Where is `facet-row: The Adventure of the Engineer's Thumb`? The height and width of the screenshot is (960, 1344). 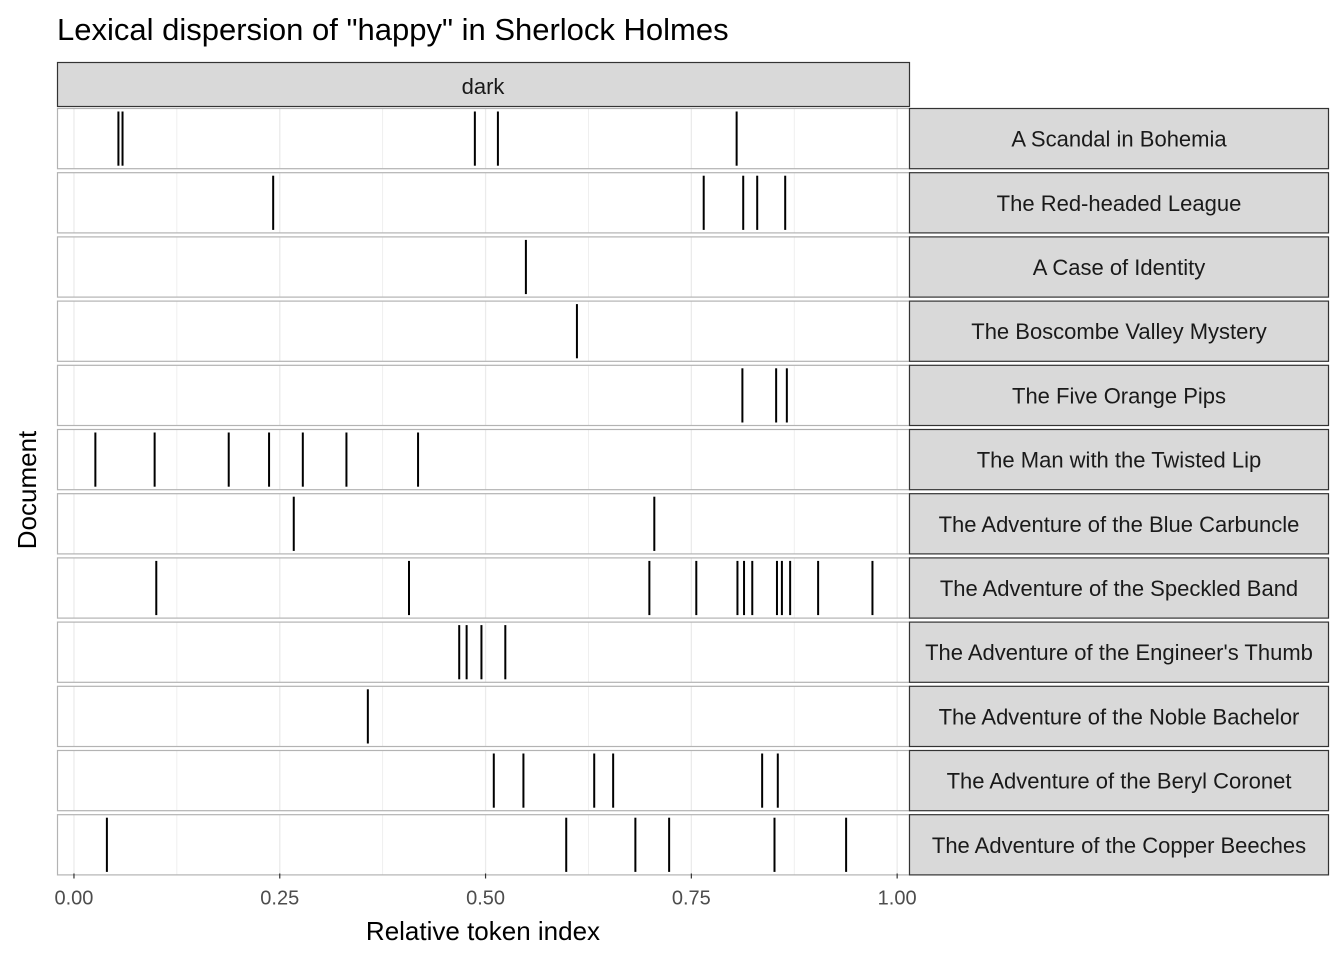
facet-row: The Adventure of the Engineer's Thumb is located at coordinates (693, 652).